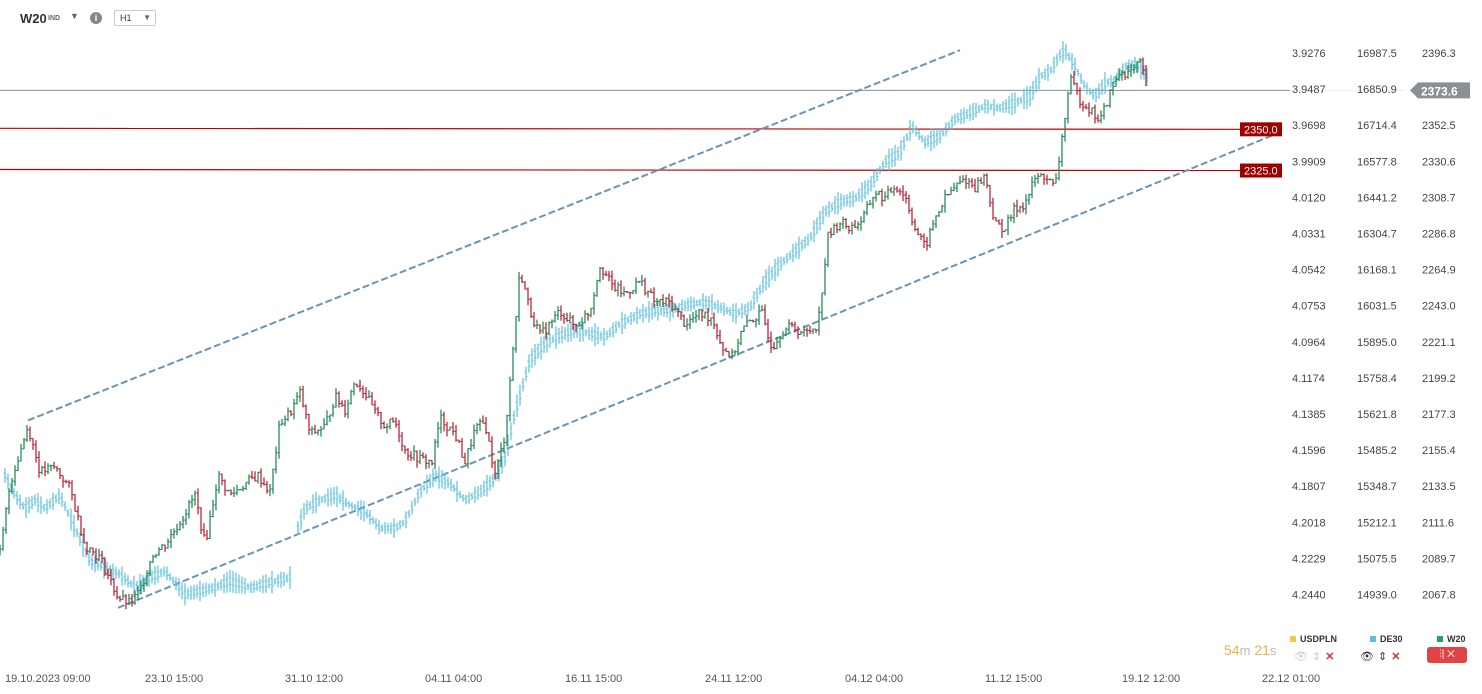 The image size is (1482, 694). Describe the element at coordinates (135, 18) in the screenshot. I see `timeframe-select: H1 ▼` at that location.